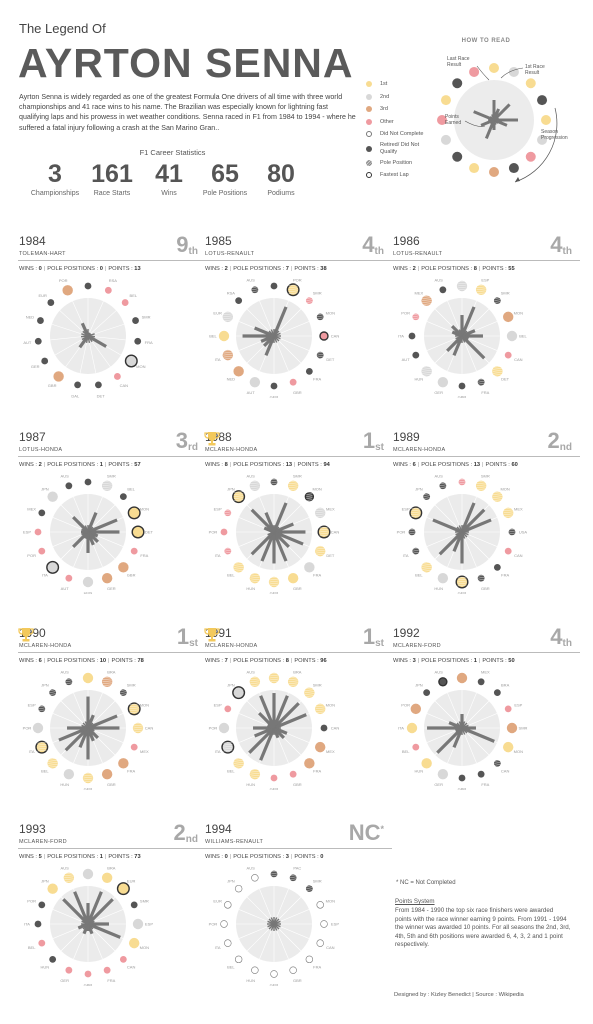 The width and height of the screenshot is (593, 1024). Describe the element at coordinates (80, 857) in the screenshot. I see `season-summary: WINS : 5 | POLE POSITIONS : 1 | POINTS : 73` at that location.